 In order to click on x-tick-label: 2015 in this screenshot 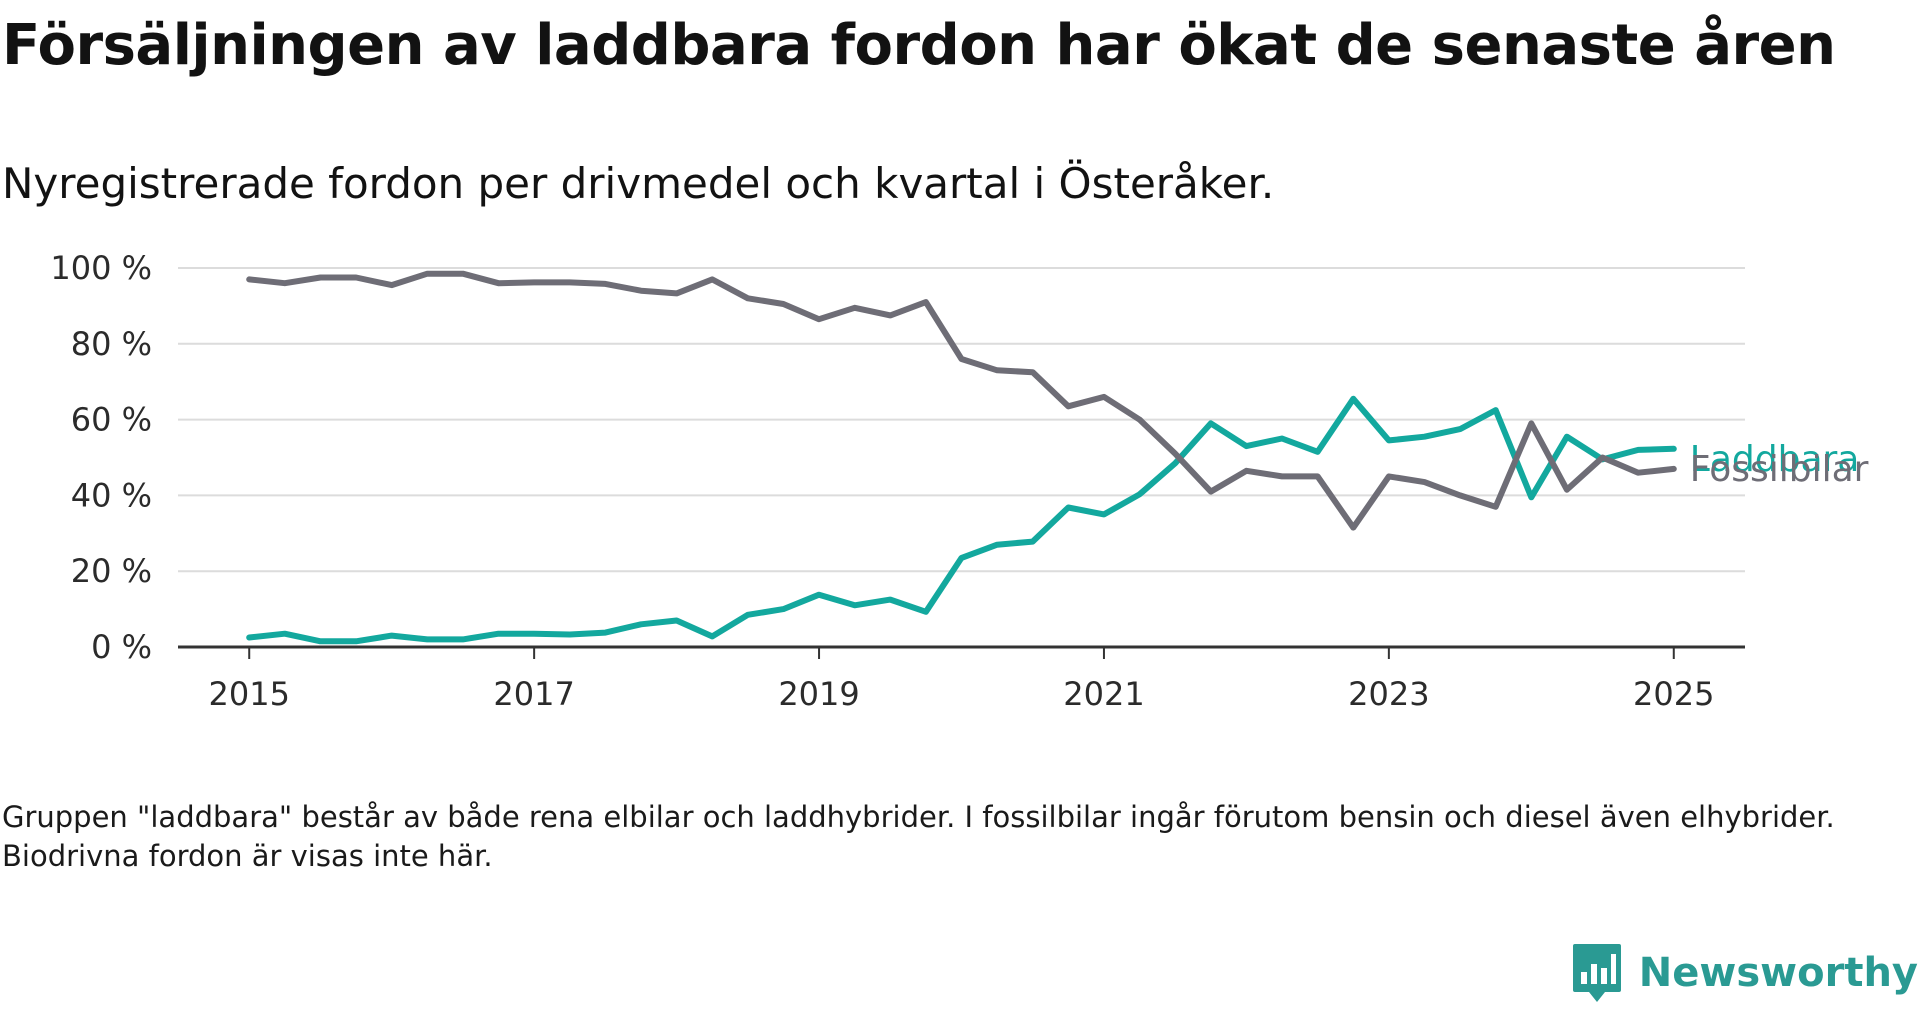, I will do `click(249, 694)`.